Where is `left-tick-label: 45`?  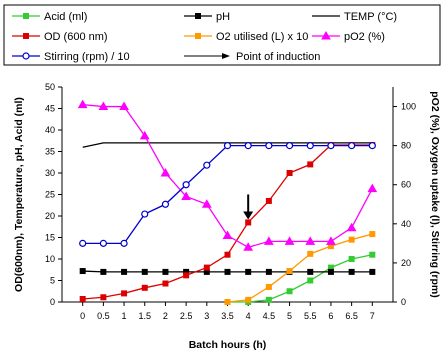 left-tick-label: 45 is located at coordinates (50, 109).